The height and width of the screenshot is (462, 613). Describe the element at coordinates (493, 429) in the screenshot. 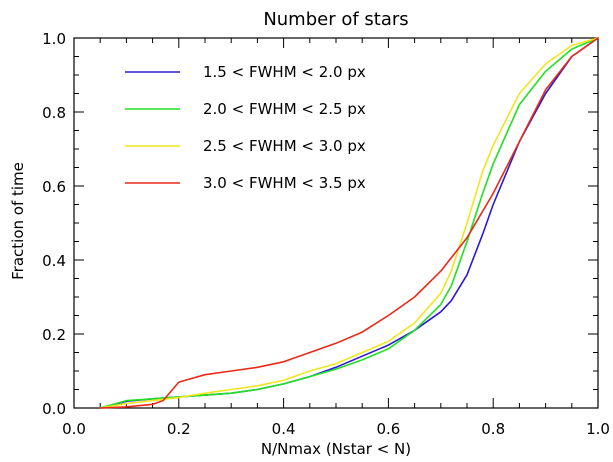

I see `x-tick-label: 0.8` at that location.